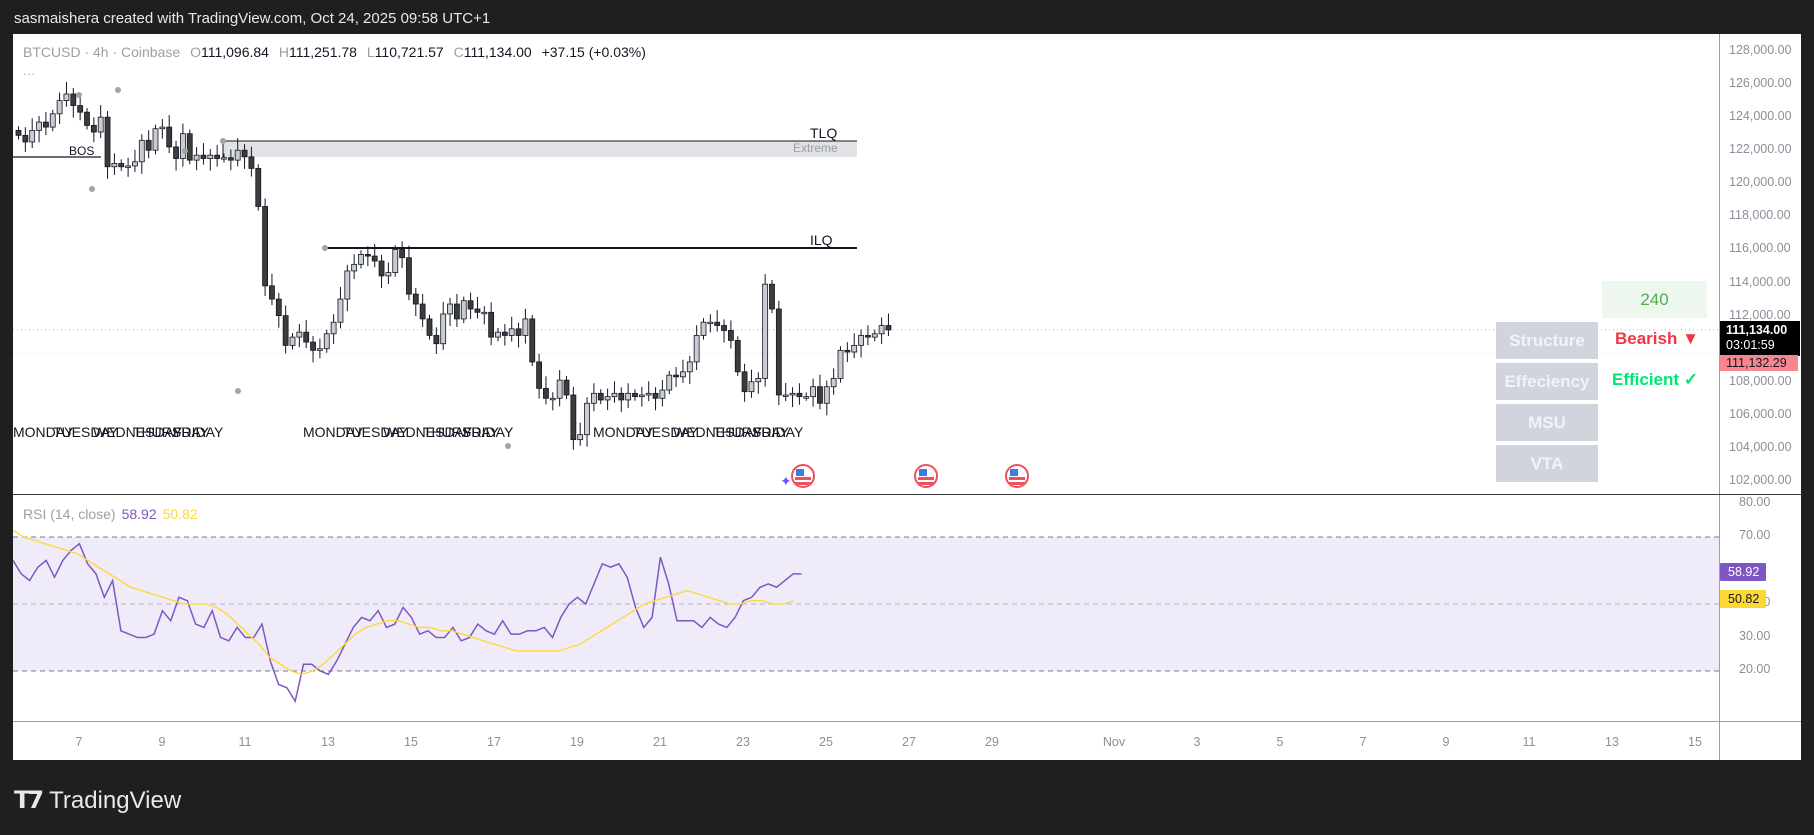  I want to click on brand-name: TradingView, so click(115, 800).